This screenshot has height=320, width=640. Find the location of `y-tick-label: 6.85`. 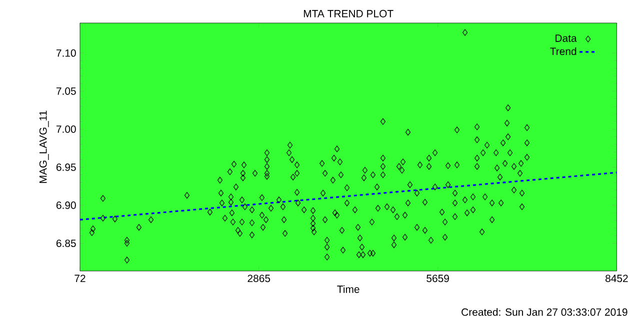

y-tick-label: 6.85 is located at coordinates (66, 244).